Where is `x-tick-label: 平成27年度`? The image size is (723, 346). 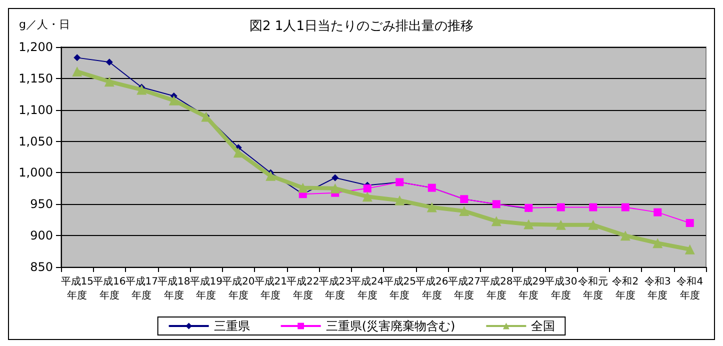 x-tick-label: 平成27年度 is located at coordinates (464, 289).